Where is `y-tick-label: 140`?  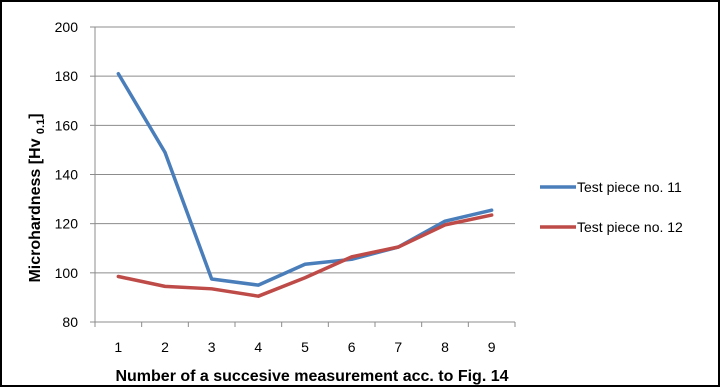
y-tick-label: 140 is located at coordinates (67, 175).